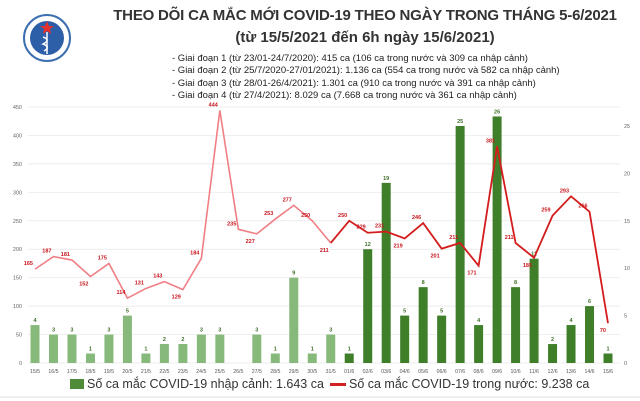 Image resolution: width=640 pixels, height=401 pixels. What do you see at coordinates (312, 372) in the screenshot?
I see `x-axis-tick: 30/5` at bounding box center [312, 372].